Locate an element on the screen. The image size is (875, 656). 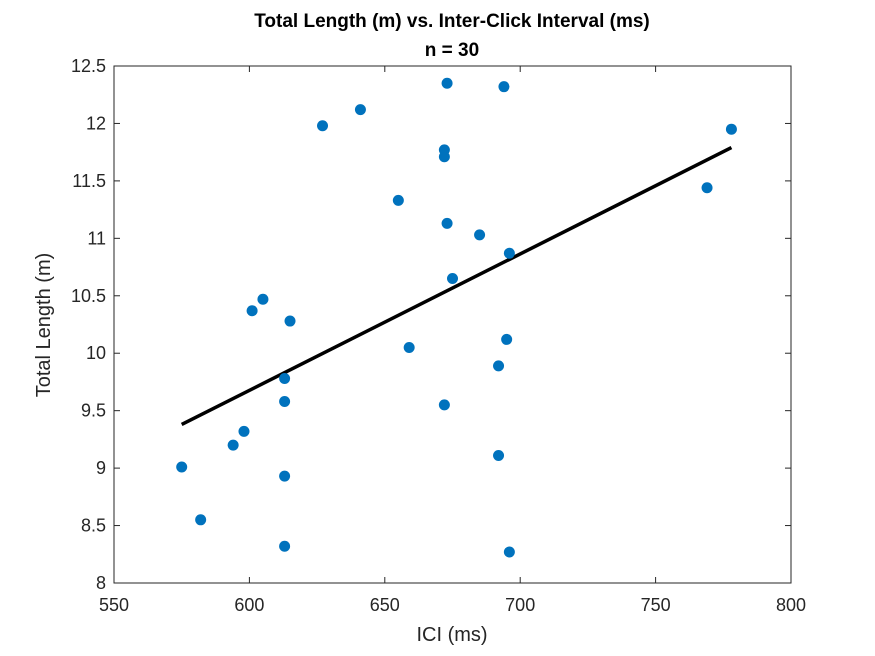
x-tick-label: 600 is located at coordinates (249, 605).